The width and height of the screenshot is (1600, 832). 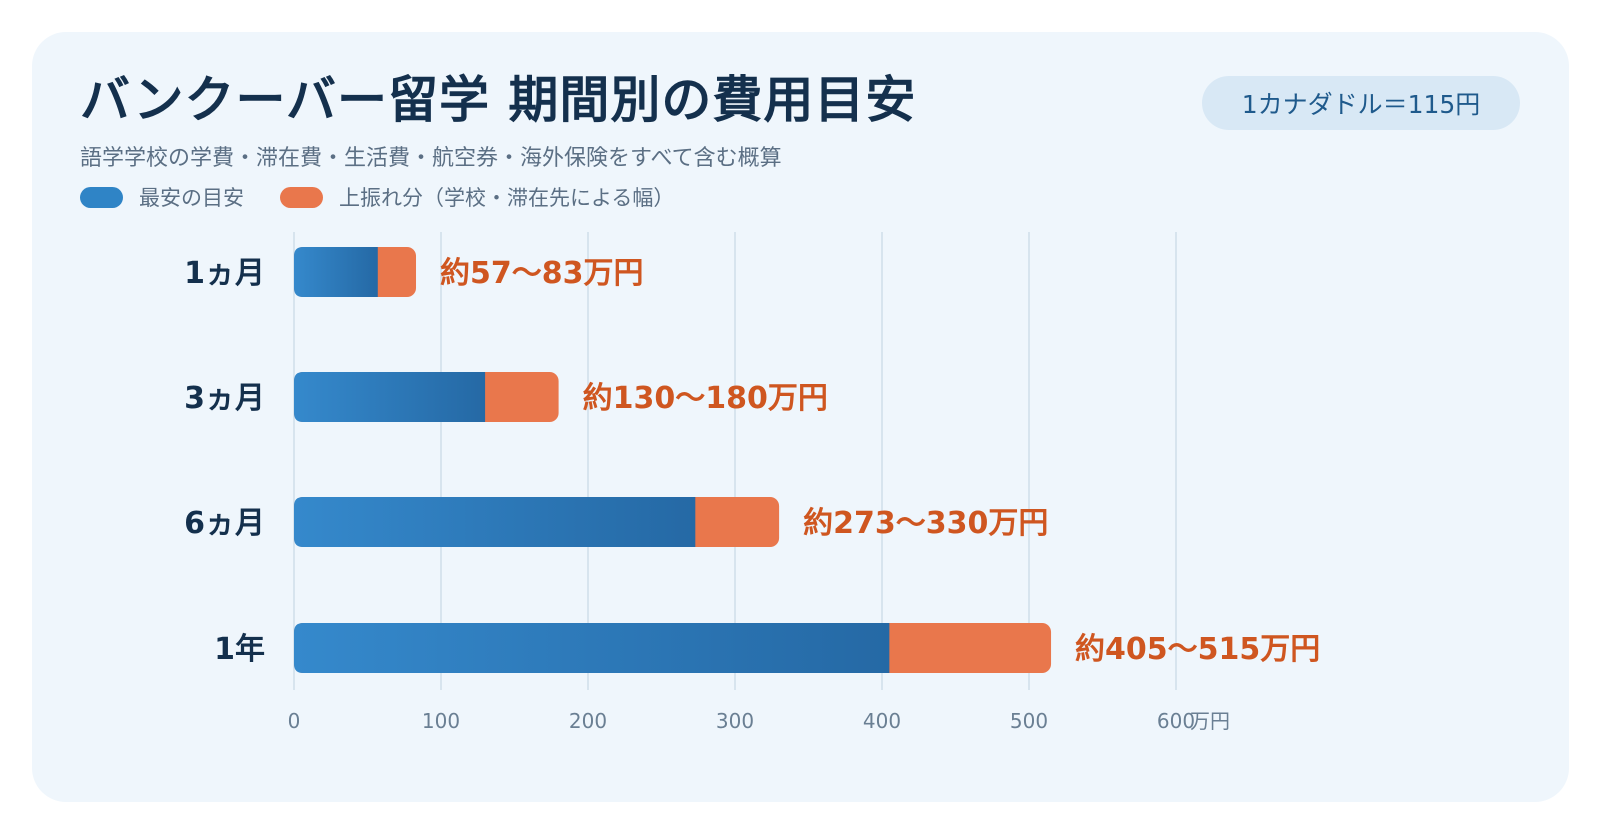 What do you see at coordinates (294, 721) in the screenshot?
I see `x-tick-label: 0` at bounding box center [294, 721].